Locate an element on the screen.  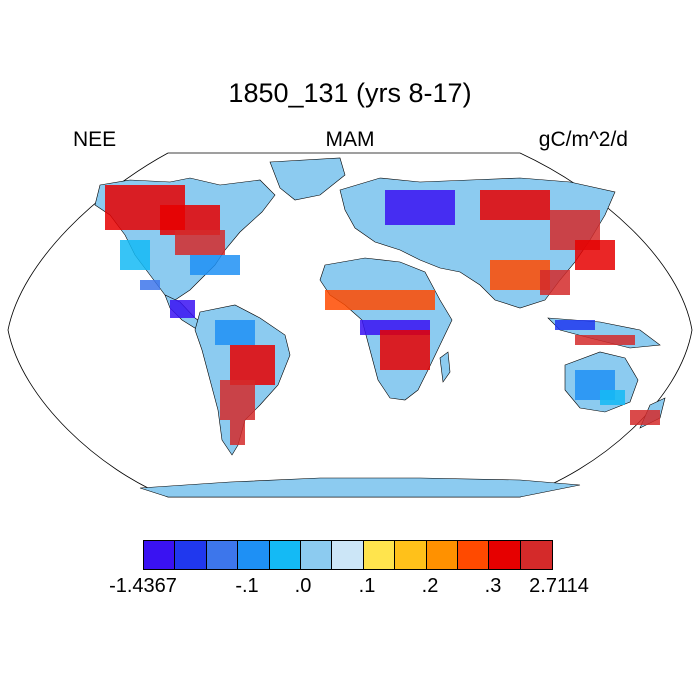
colorbar-tick-label: .1 is located at coordinates (367, 586).